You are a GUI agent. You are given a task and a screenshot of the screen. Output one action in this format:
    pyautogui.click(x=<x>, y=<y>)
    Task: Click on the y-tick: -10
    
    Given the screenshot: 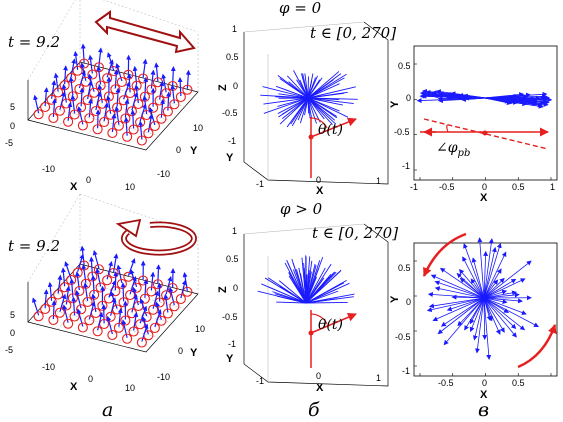 What is the action you would take?
    pyautogui.click(x=163, y=377)
    